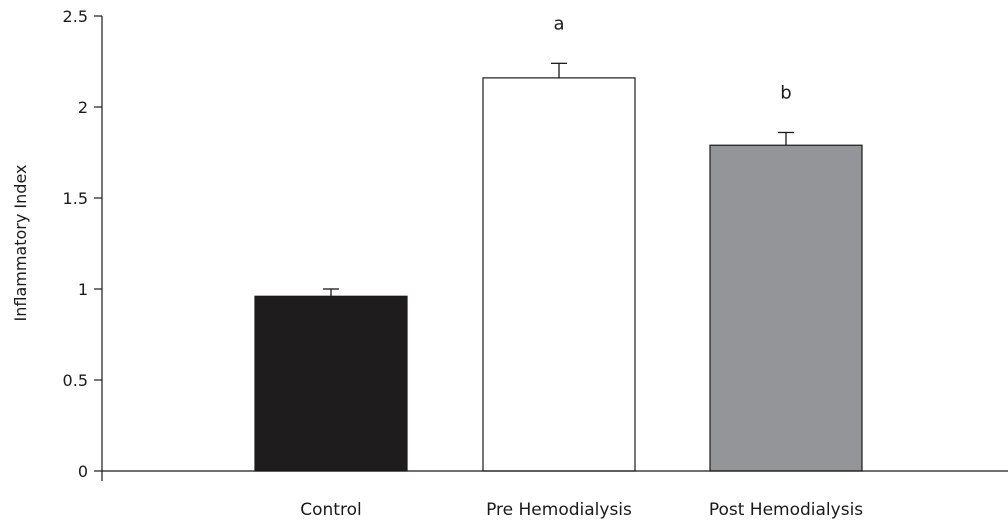 The height and width of the screenshot is (521, 1008). Describe the element at coordinates (82, 244) in the screenshot. I see `y-ticks-layer: 0 0.5 1 1.5 2 2.5` at that location.